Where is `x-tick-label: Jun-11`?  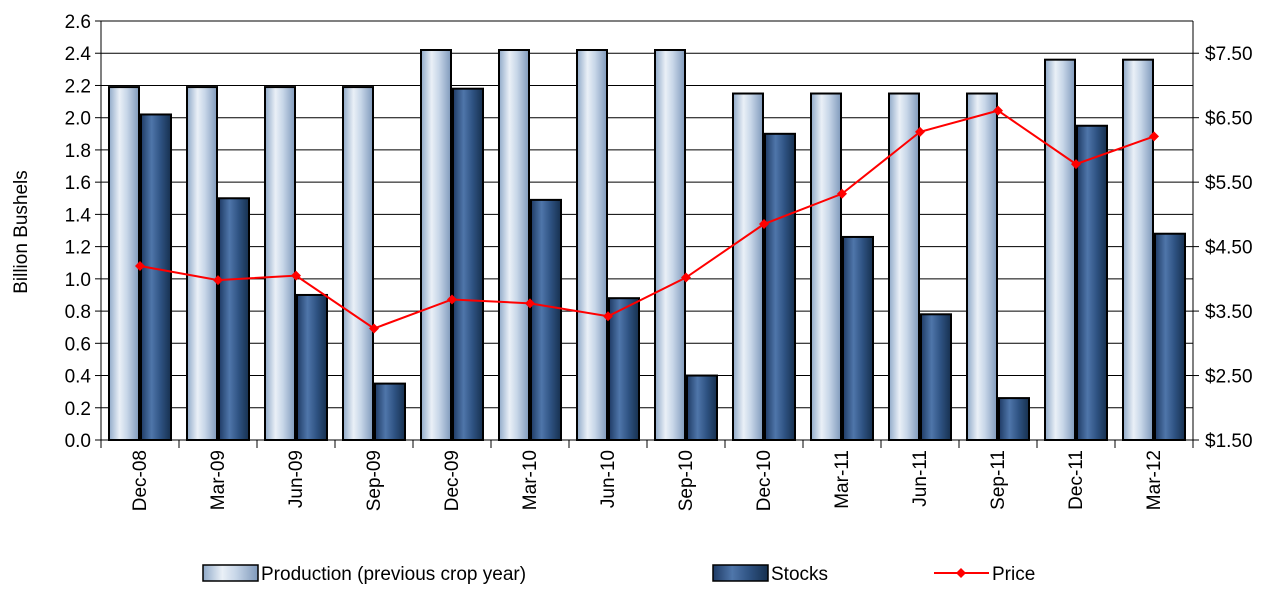 x-tick-label: Jun-11 is located at coordinates (920, 478).